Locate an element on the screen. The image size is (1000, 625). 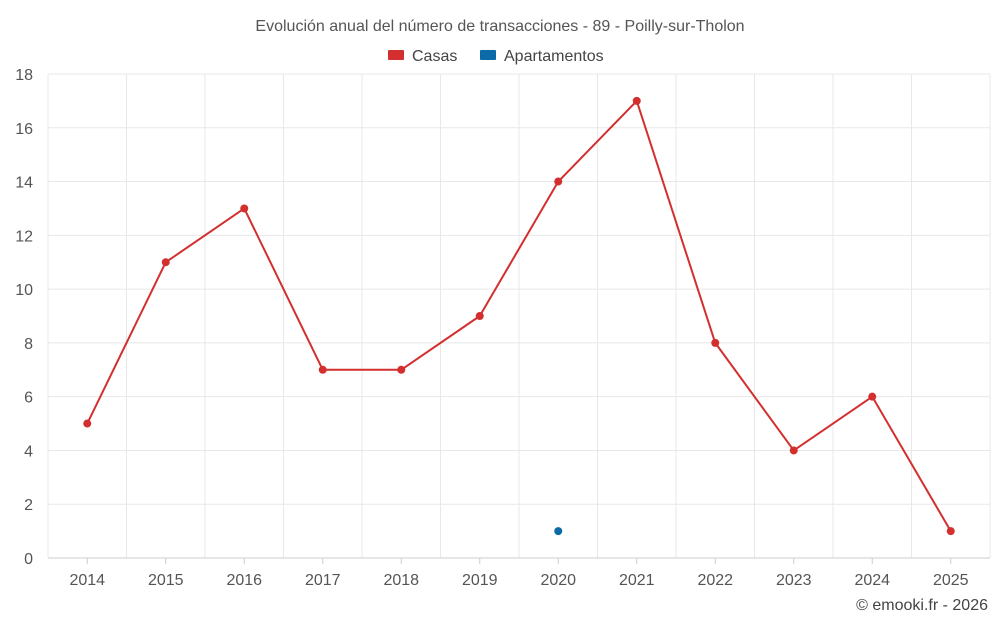
x-tick-label: 2021 is located at coordinates (637, 580).